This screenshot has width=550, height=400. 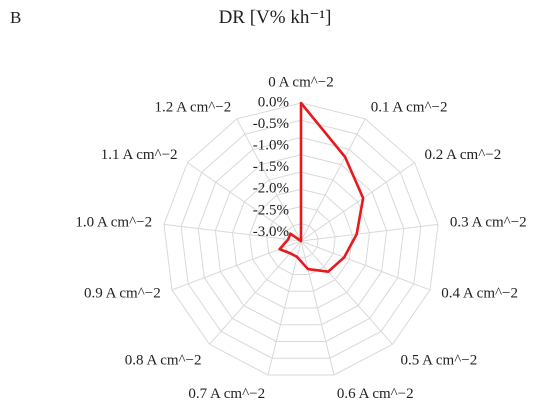 I want to click on category-label: 0.7 A cm^−2, so click(x=226, y=393).